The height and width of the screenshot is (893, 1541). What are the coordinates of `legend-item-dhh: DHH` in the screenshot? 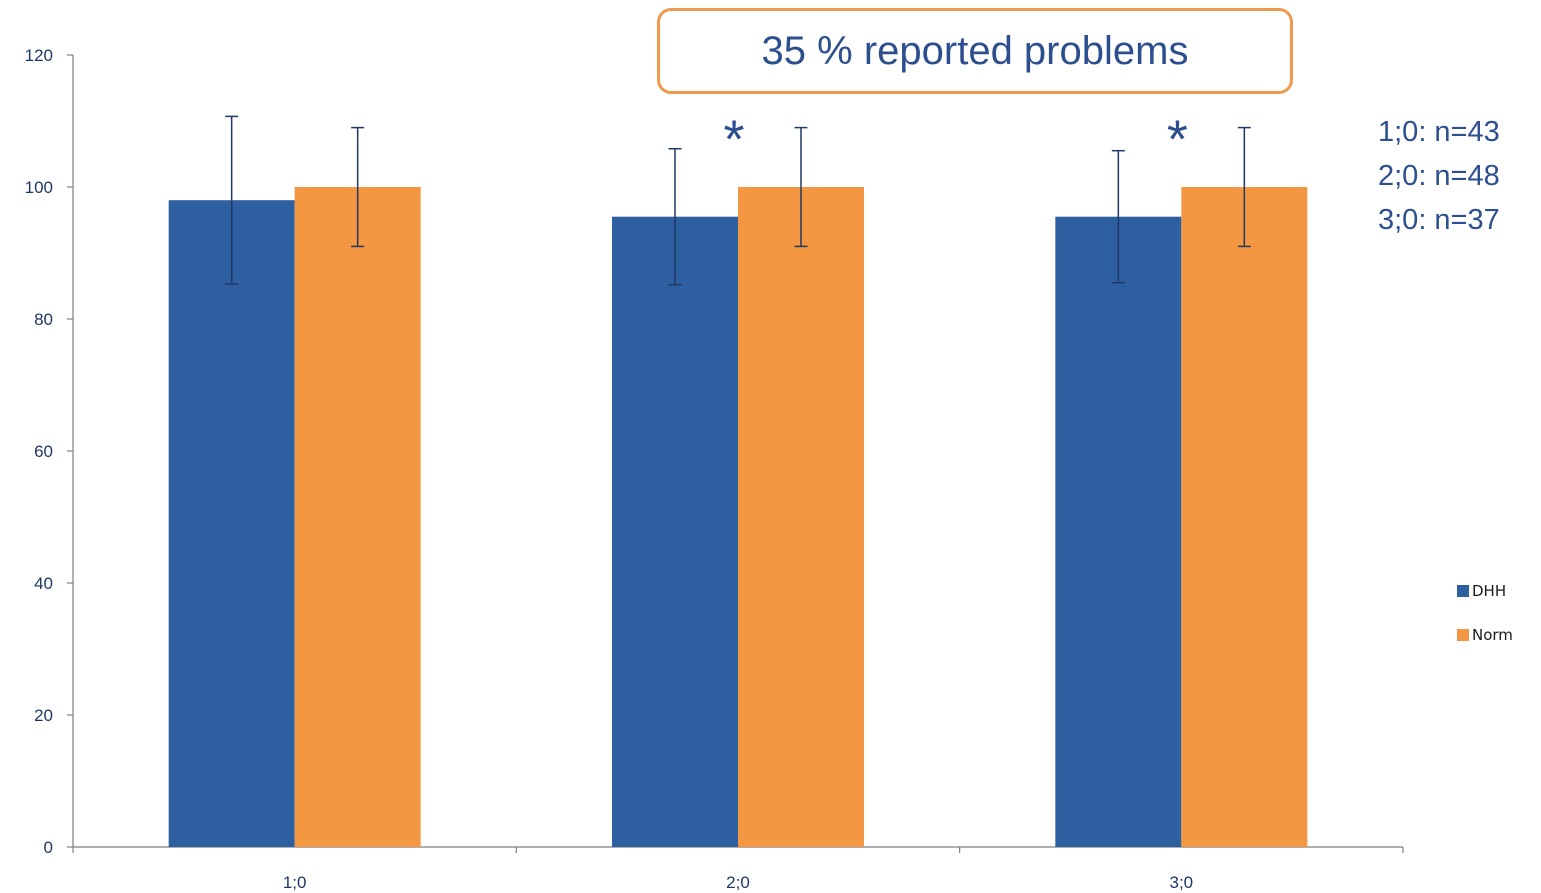 It's located at (1499, 591).